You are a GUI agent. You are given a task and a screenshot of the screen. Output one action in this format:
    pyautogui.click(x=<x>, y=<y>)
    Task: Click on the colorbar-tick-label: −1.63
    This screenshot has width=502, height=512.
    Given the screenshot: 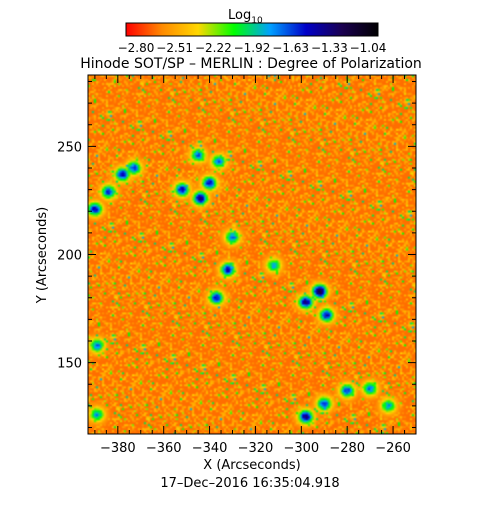 What is the action you would take?
    pyautogui.click(x=290, y=48)
    